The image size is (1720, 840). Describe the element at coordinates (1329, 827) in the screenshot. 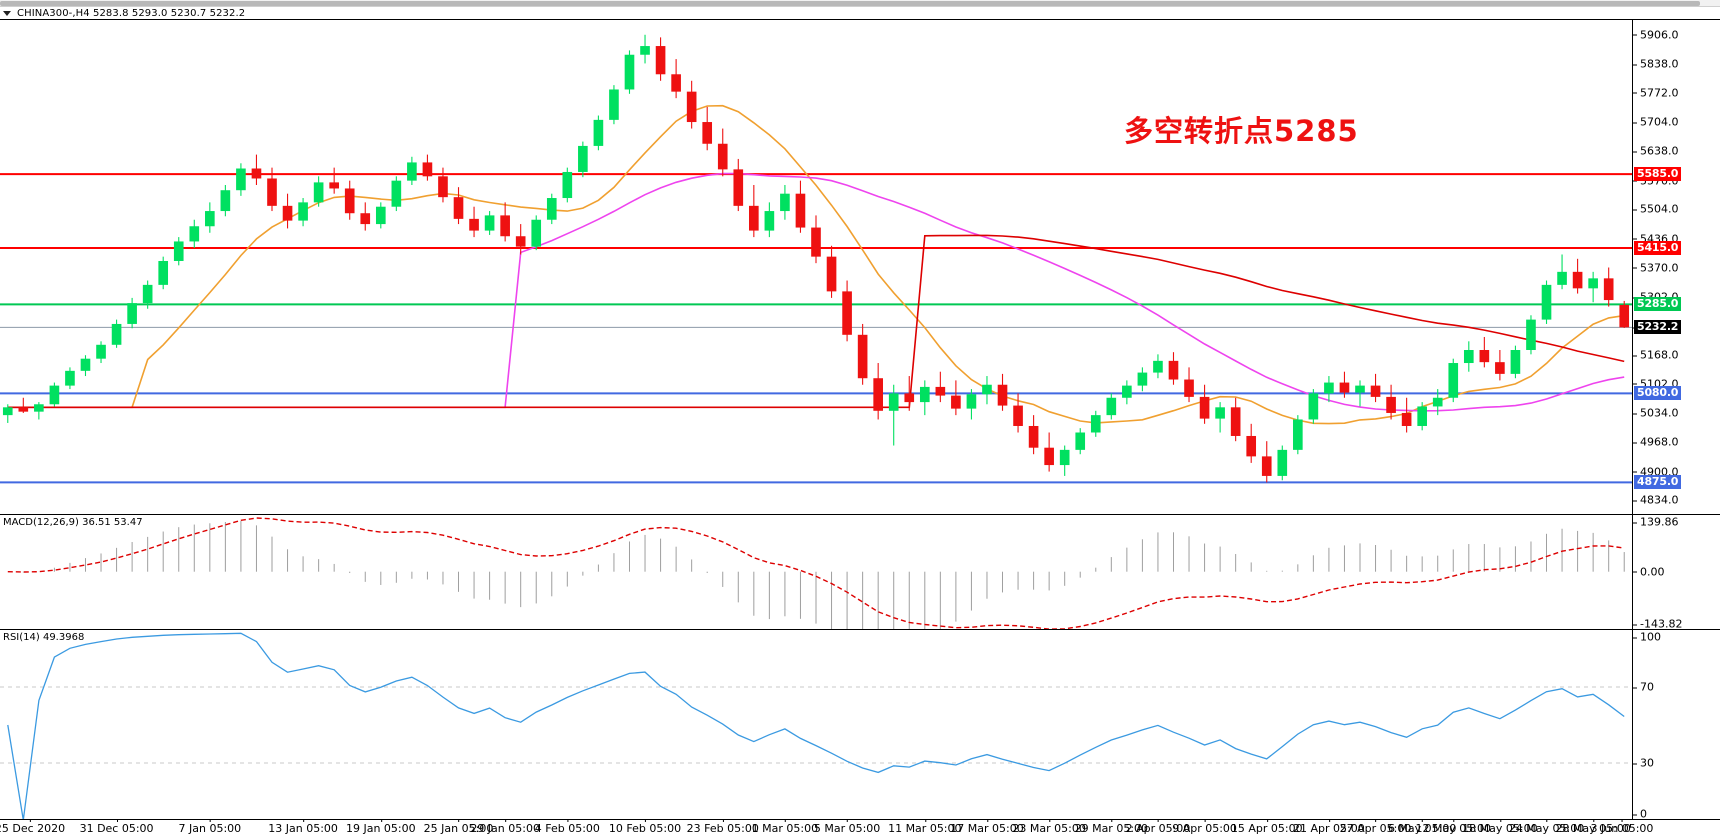

I see `time-tick-label: 21 Apr 05:00` at that location.